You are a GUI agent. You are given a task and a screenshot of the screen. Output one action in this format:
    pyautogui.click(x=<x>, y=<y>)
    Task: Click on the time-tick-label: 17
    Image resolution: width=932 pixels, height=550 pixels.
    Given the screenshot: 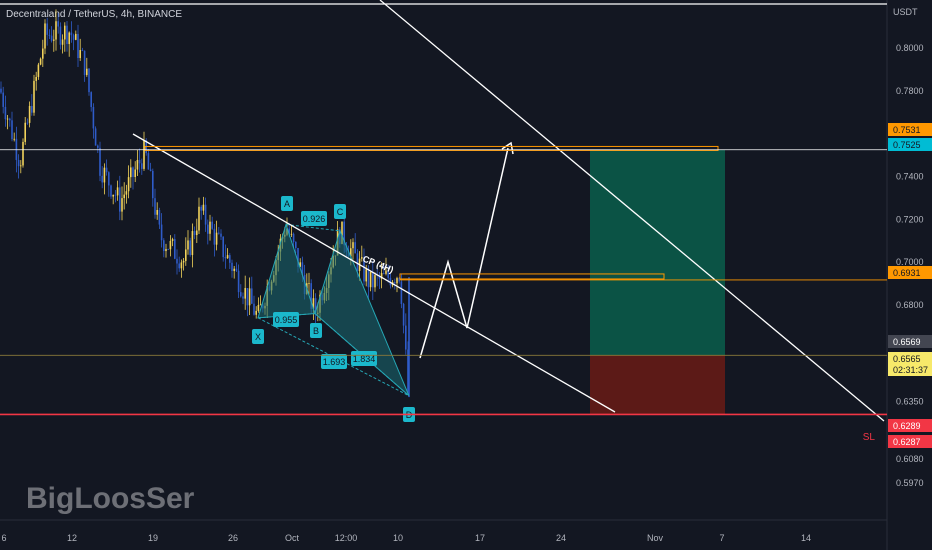 What is the action you would take?
    pyautogui.click(x=480, y=538)
    